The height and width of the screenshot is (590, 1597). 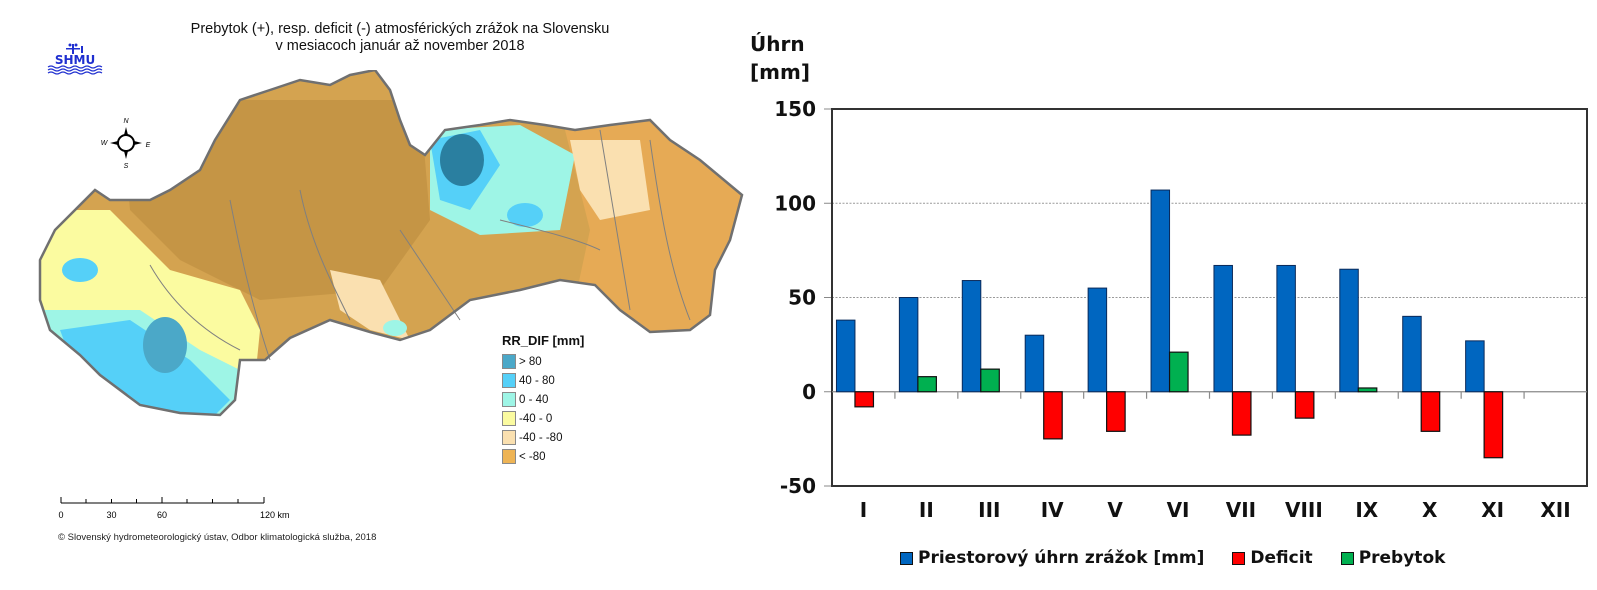 What do you see at coordinates (989, 510) in the screenshot?
I see `x-tick-label: III` at bounding box center [989, 510].